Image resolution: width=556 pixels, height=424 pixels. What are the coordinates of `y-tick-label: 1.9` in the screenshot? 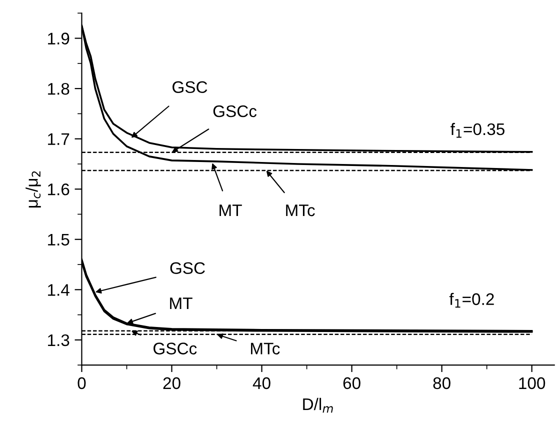 It's located at (59, 38).